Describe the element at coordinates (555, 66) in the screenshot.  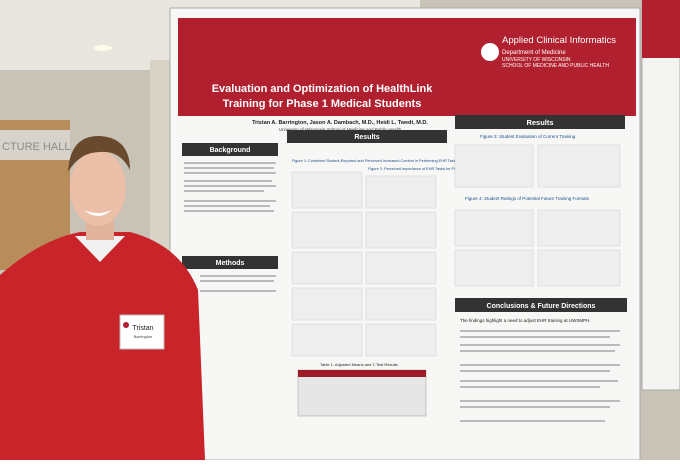
I see `logo-line: SCHOOL OF MEDICINE AND PUBLIC HEALTH` at that location.